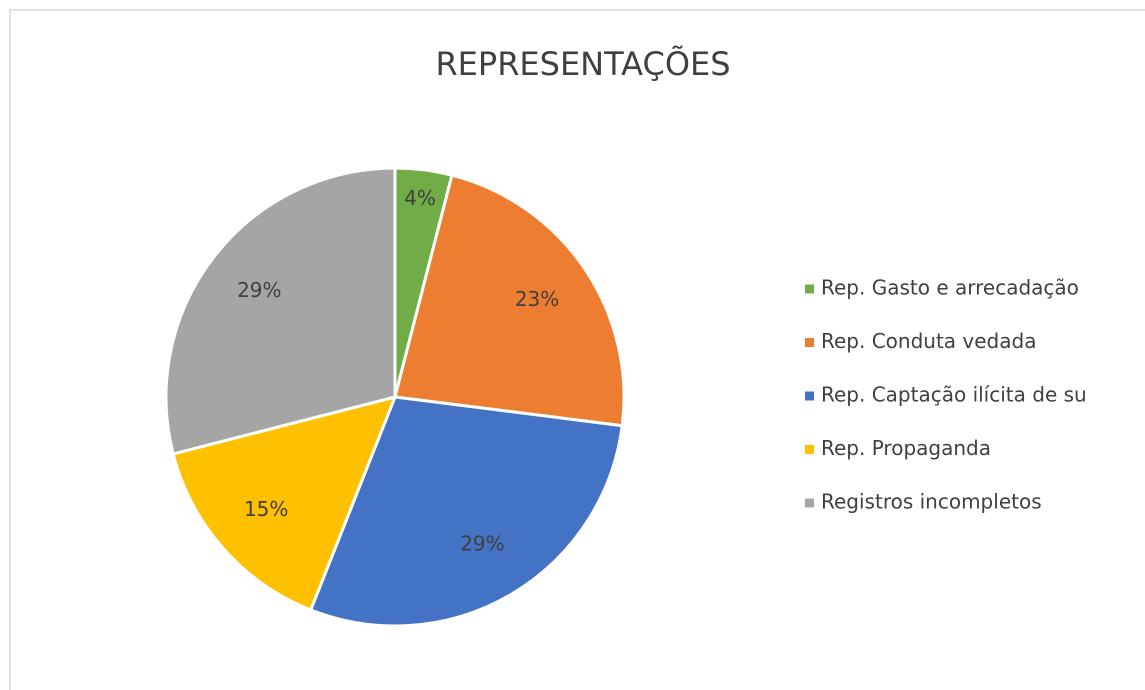  Describe the element at coordinates (420, 198) in the screenshot. I see `data-label: 4%` at that location.